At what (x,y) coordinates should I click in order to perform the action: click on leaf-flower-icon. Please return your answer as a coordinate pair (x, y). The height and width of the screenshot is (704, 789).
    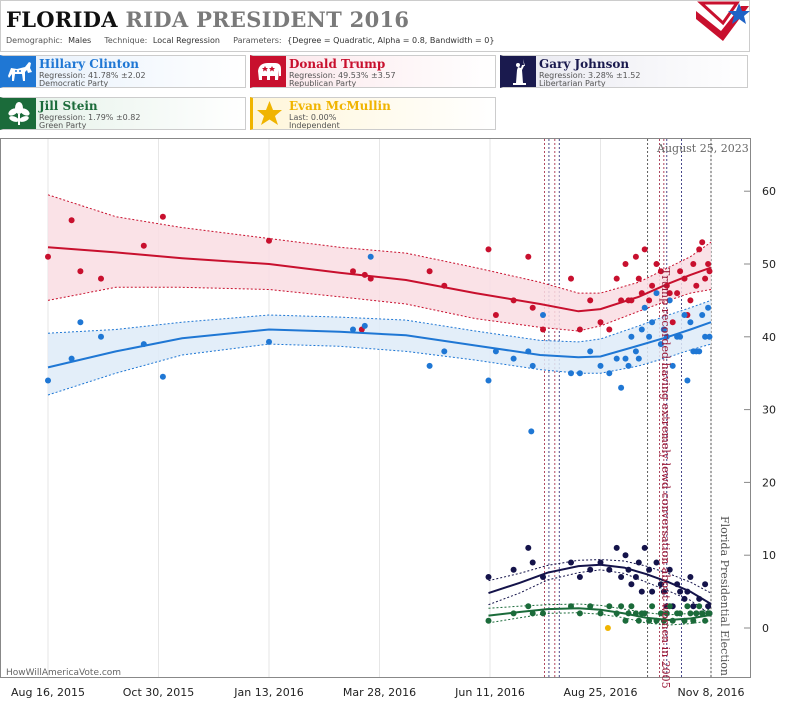
    Looking at the image, I should click on (19, 113).